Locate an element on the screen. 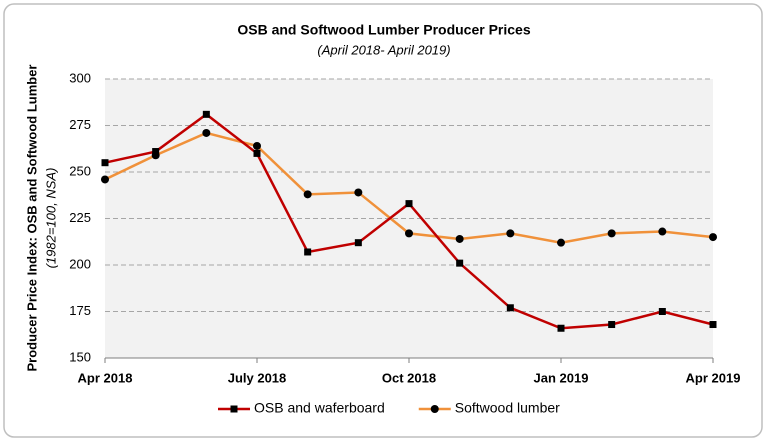 The image size is (768, 443). x-tick-label: July 2018 is located at coordinates (257, 377).